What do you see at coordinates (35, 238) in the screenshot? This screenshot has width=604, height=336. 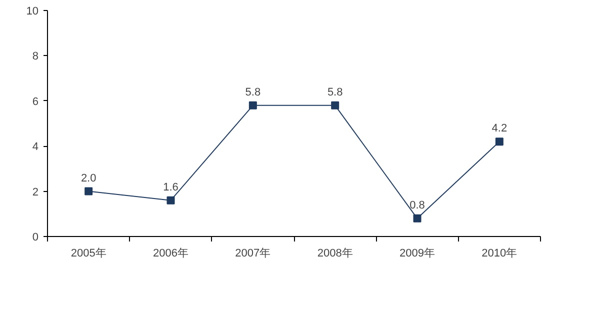 I see `y-tick-label: 0` at bounding box center [35, 238].